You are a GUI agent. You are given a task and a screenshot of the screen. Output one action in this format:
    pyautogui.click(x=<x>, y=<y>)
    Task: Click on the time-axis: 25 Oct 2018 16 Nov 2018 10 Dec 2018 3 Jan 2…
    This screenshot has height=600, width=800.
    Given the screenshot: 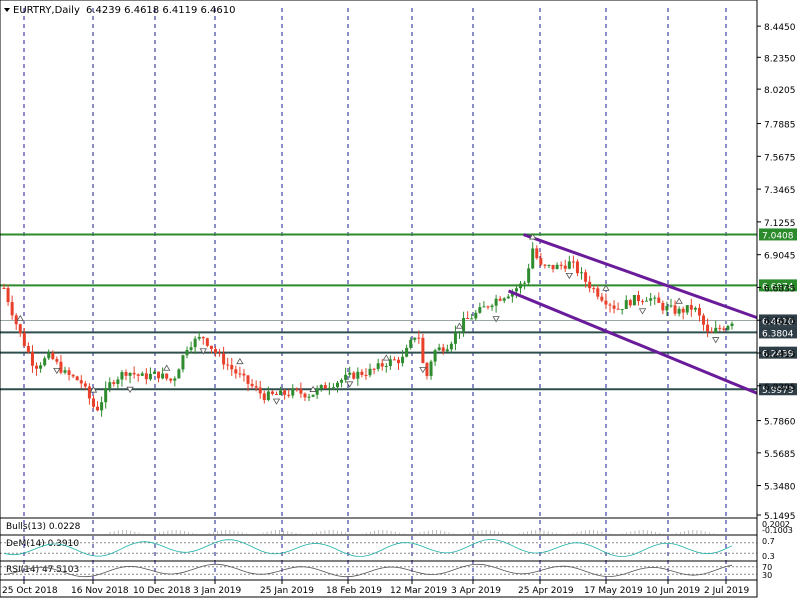 What is the action you would take?
    pyautogui.click(x=375, y=588)
    